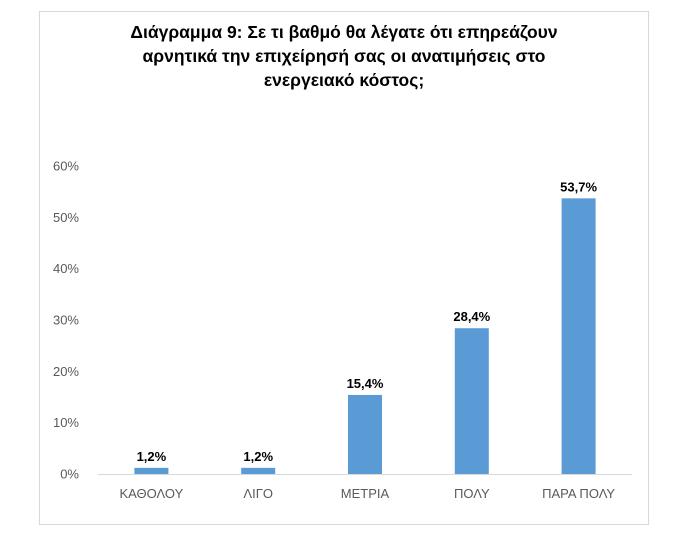  I want to click on x-category-label: ΠΑΡΑ ΠΟΛΥ, so click(578, 493).